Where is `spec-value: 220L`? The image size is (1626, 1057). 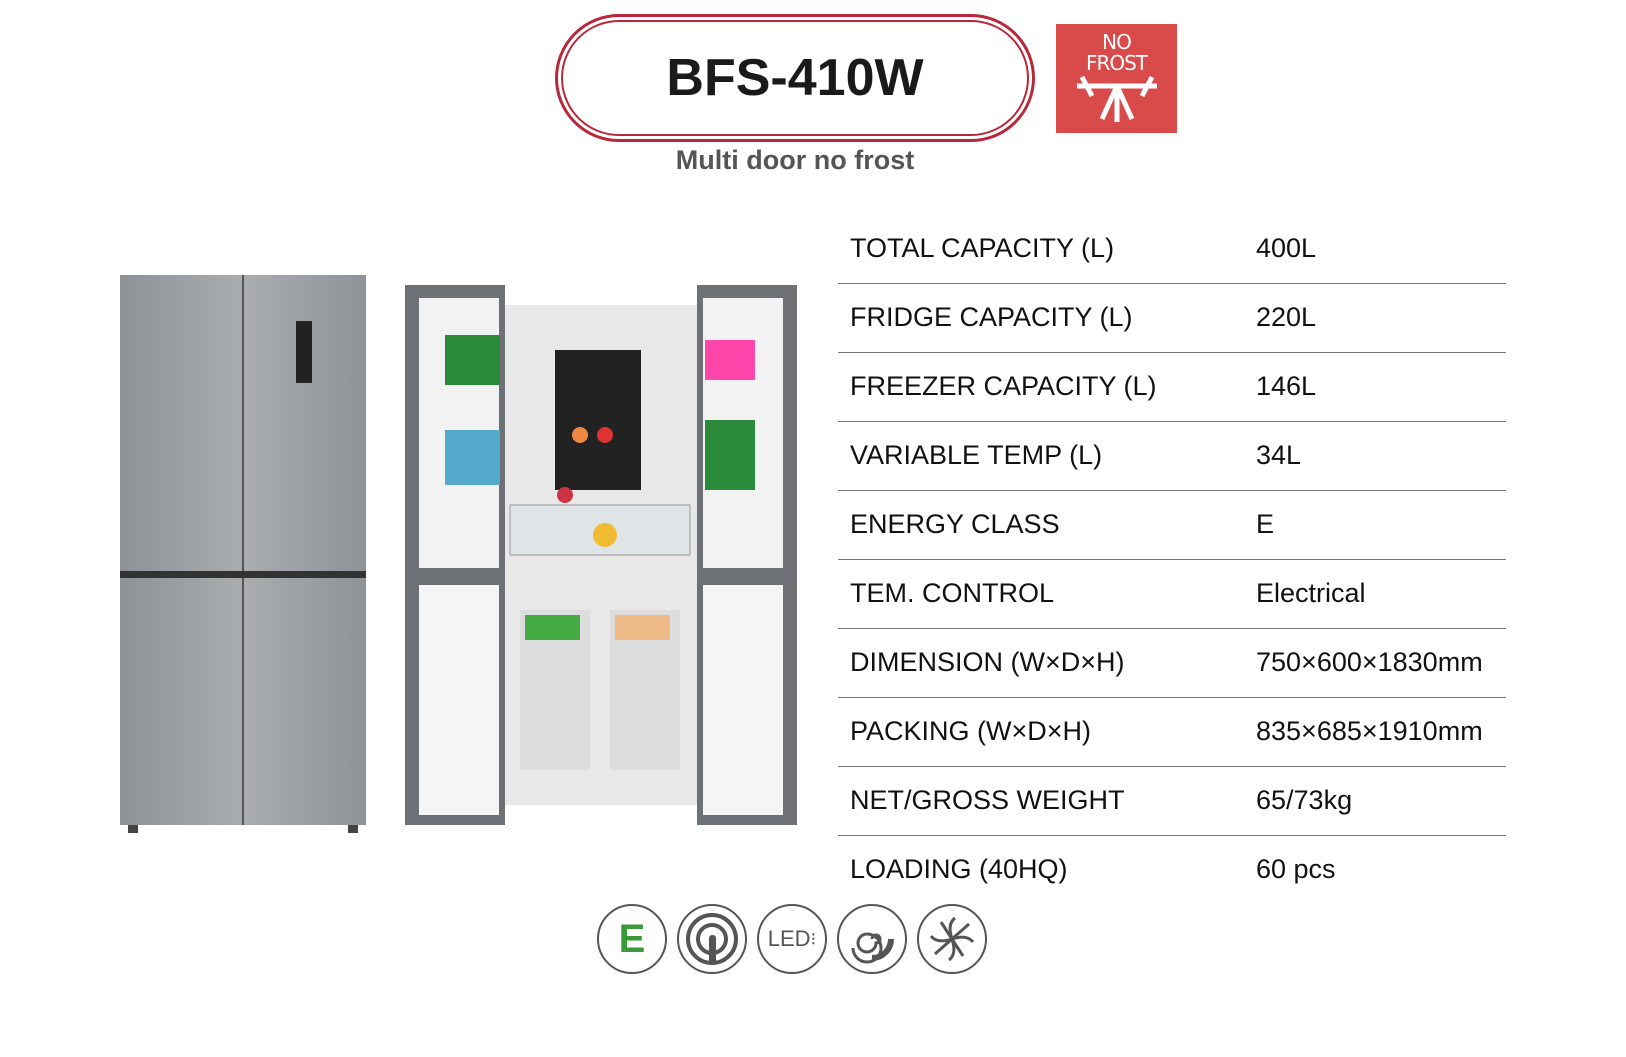
spec-value: 220L is located at coordinates (1286, 317).